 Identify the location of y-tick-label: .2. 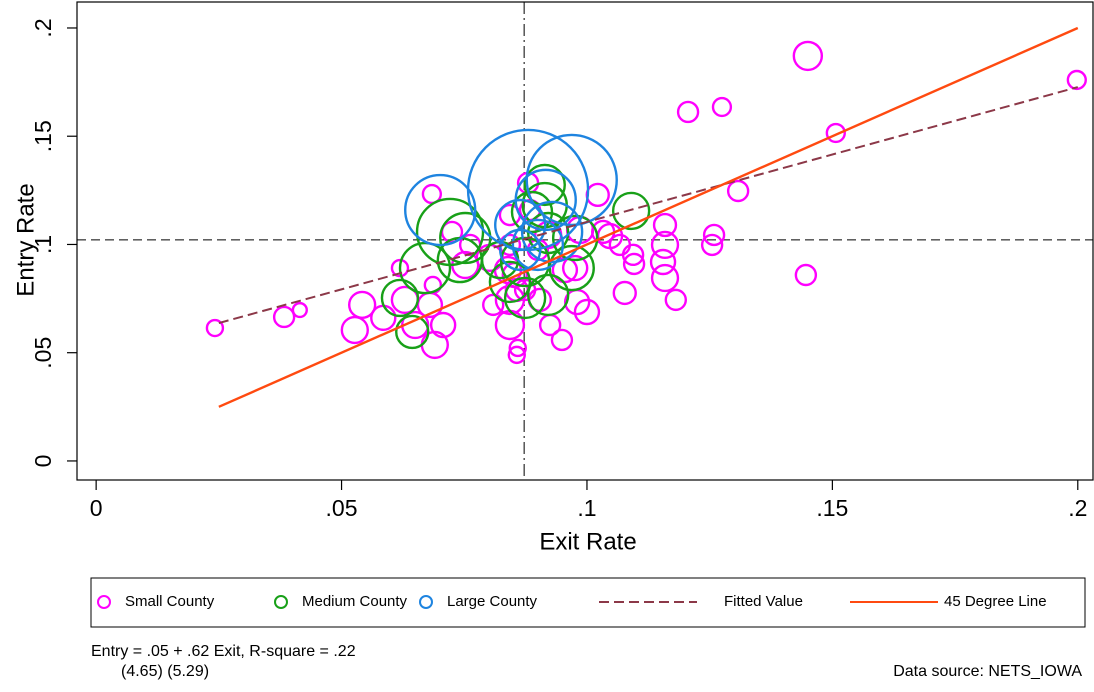
(43, 27).